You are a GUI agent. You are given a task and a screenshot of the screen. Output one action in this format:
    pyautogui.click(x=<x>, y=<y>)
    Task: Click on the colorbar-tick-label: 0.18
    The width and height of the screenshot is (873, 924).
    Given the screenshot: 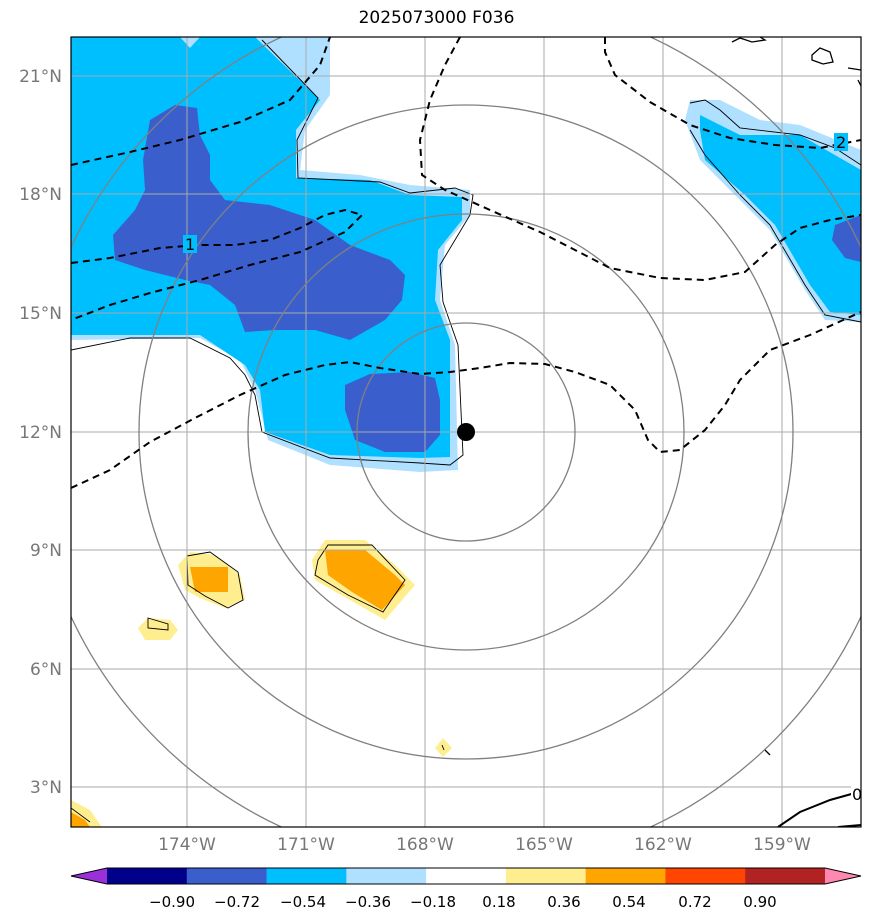 What is the action you would take?
    pyautogui.click(x=498, y=902)
    